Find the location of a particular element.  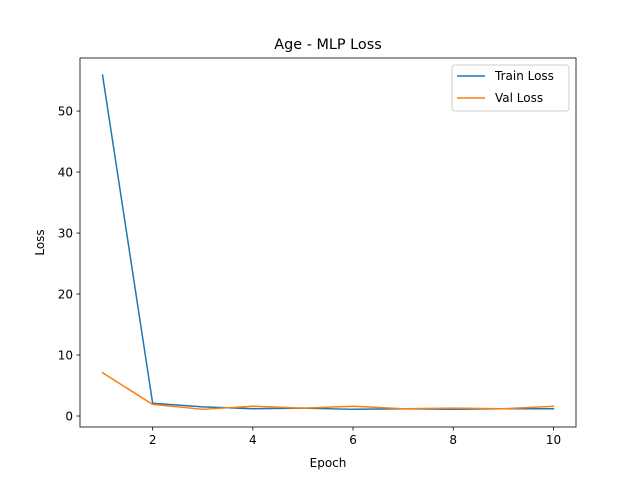

x-tick-label: 10 is located at coordinates (553, 440).